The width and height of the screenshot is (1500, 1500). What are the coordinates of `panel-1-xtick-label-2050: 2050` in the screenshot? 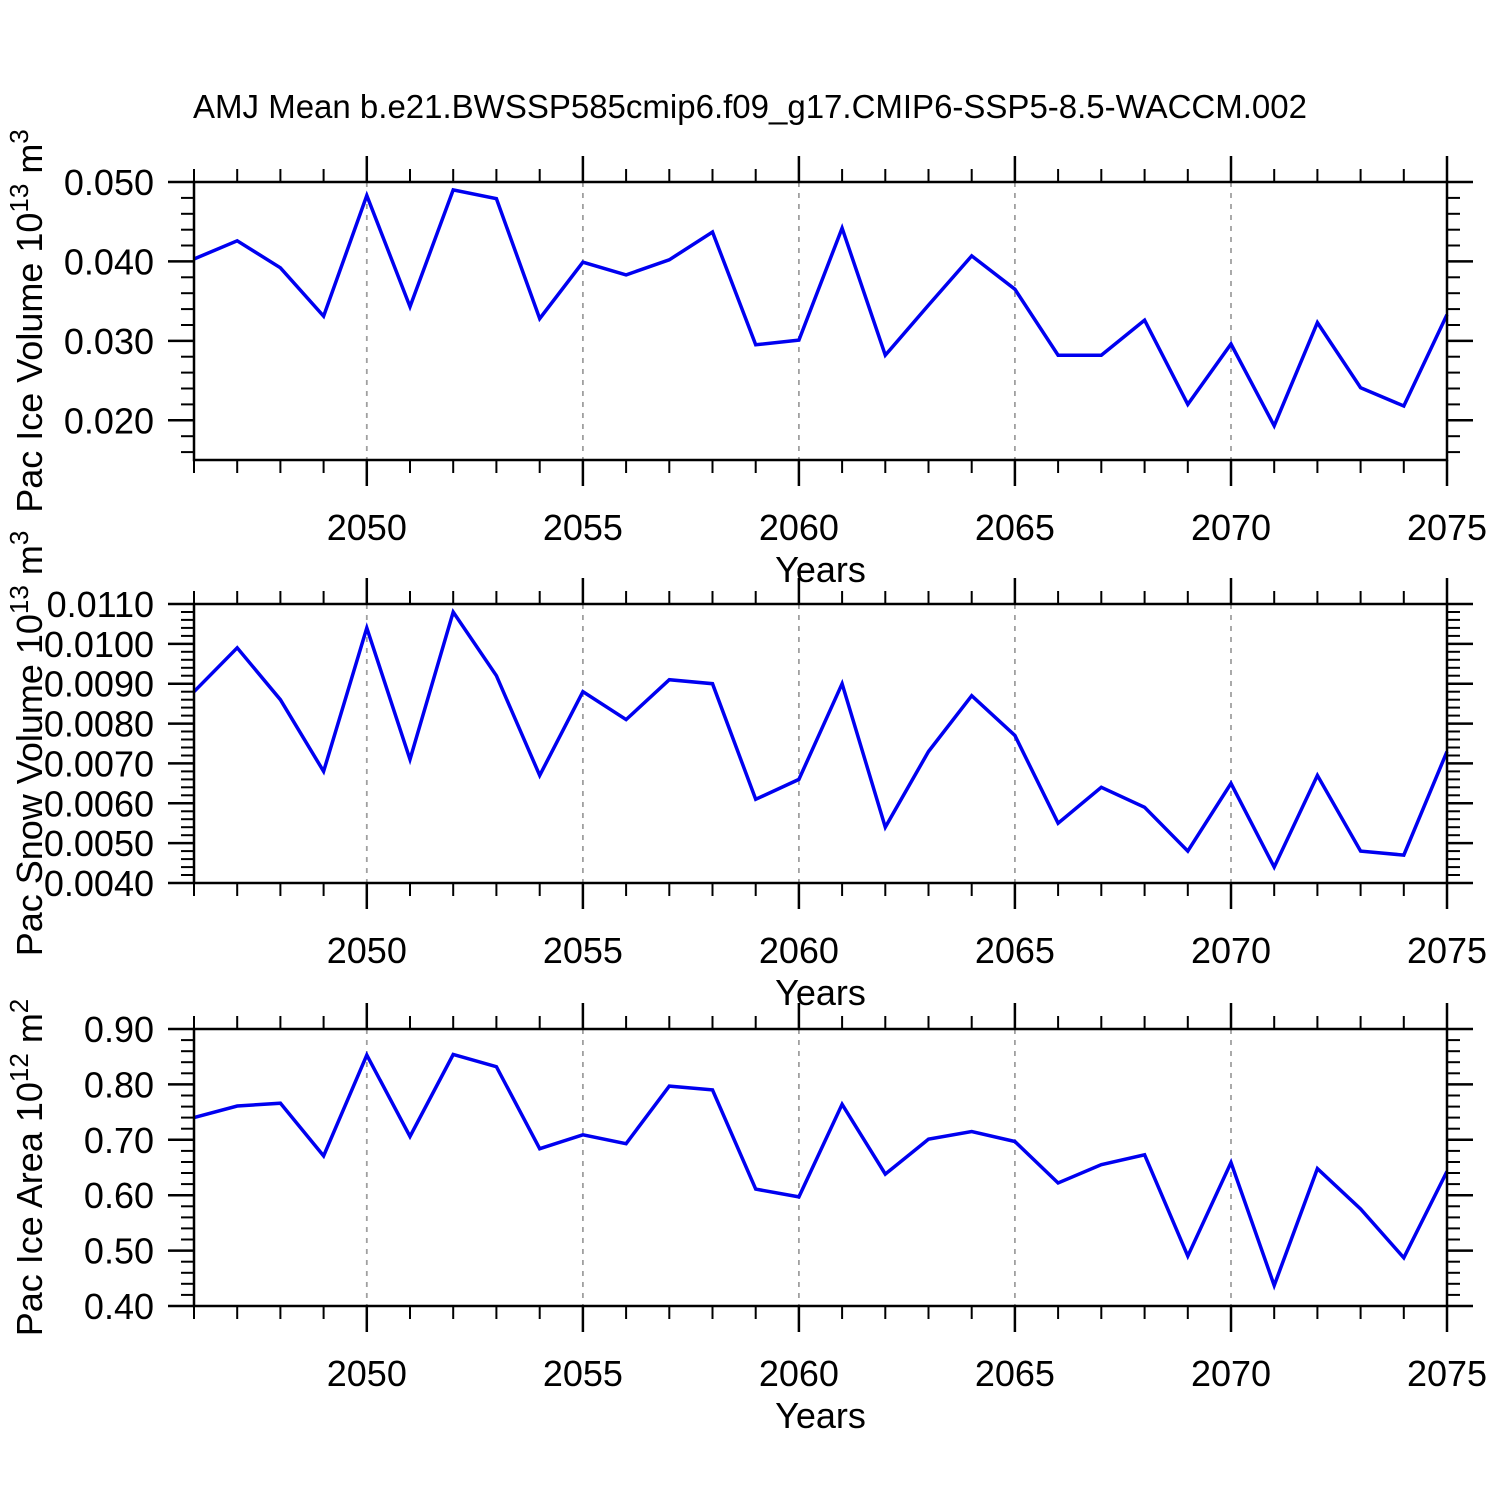 It's located at (367, 527).